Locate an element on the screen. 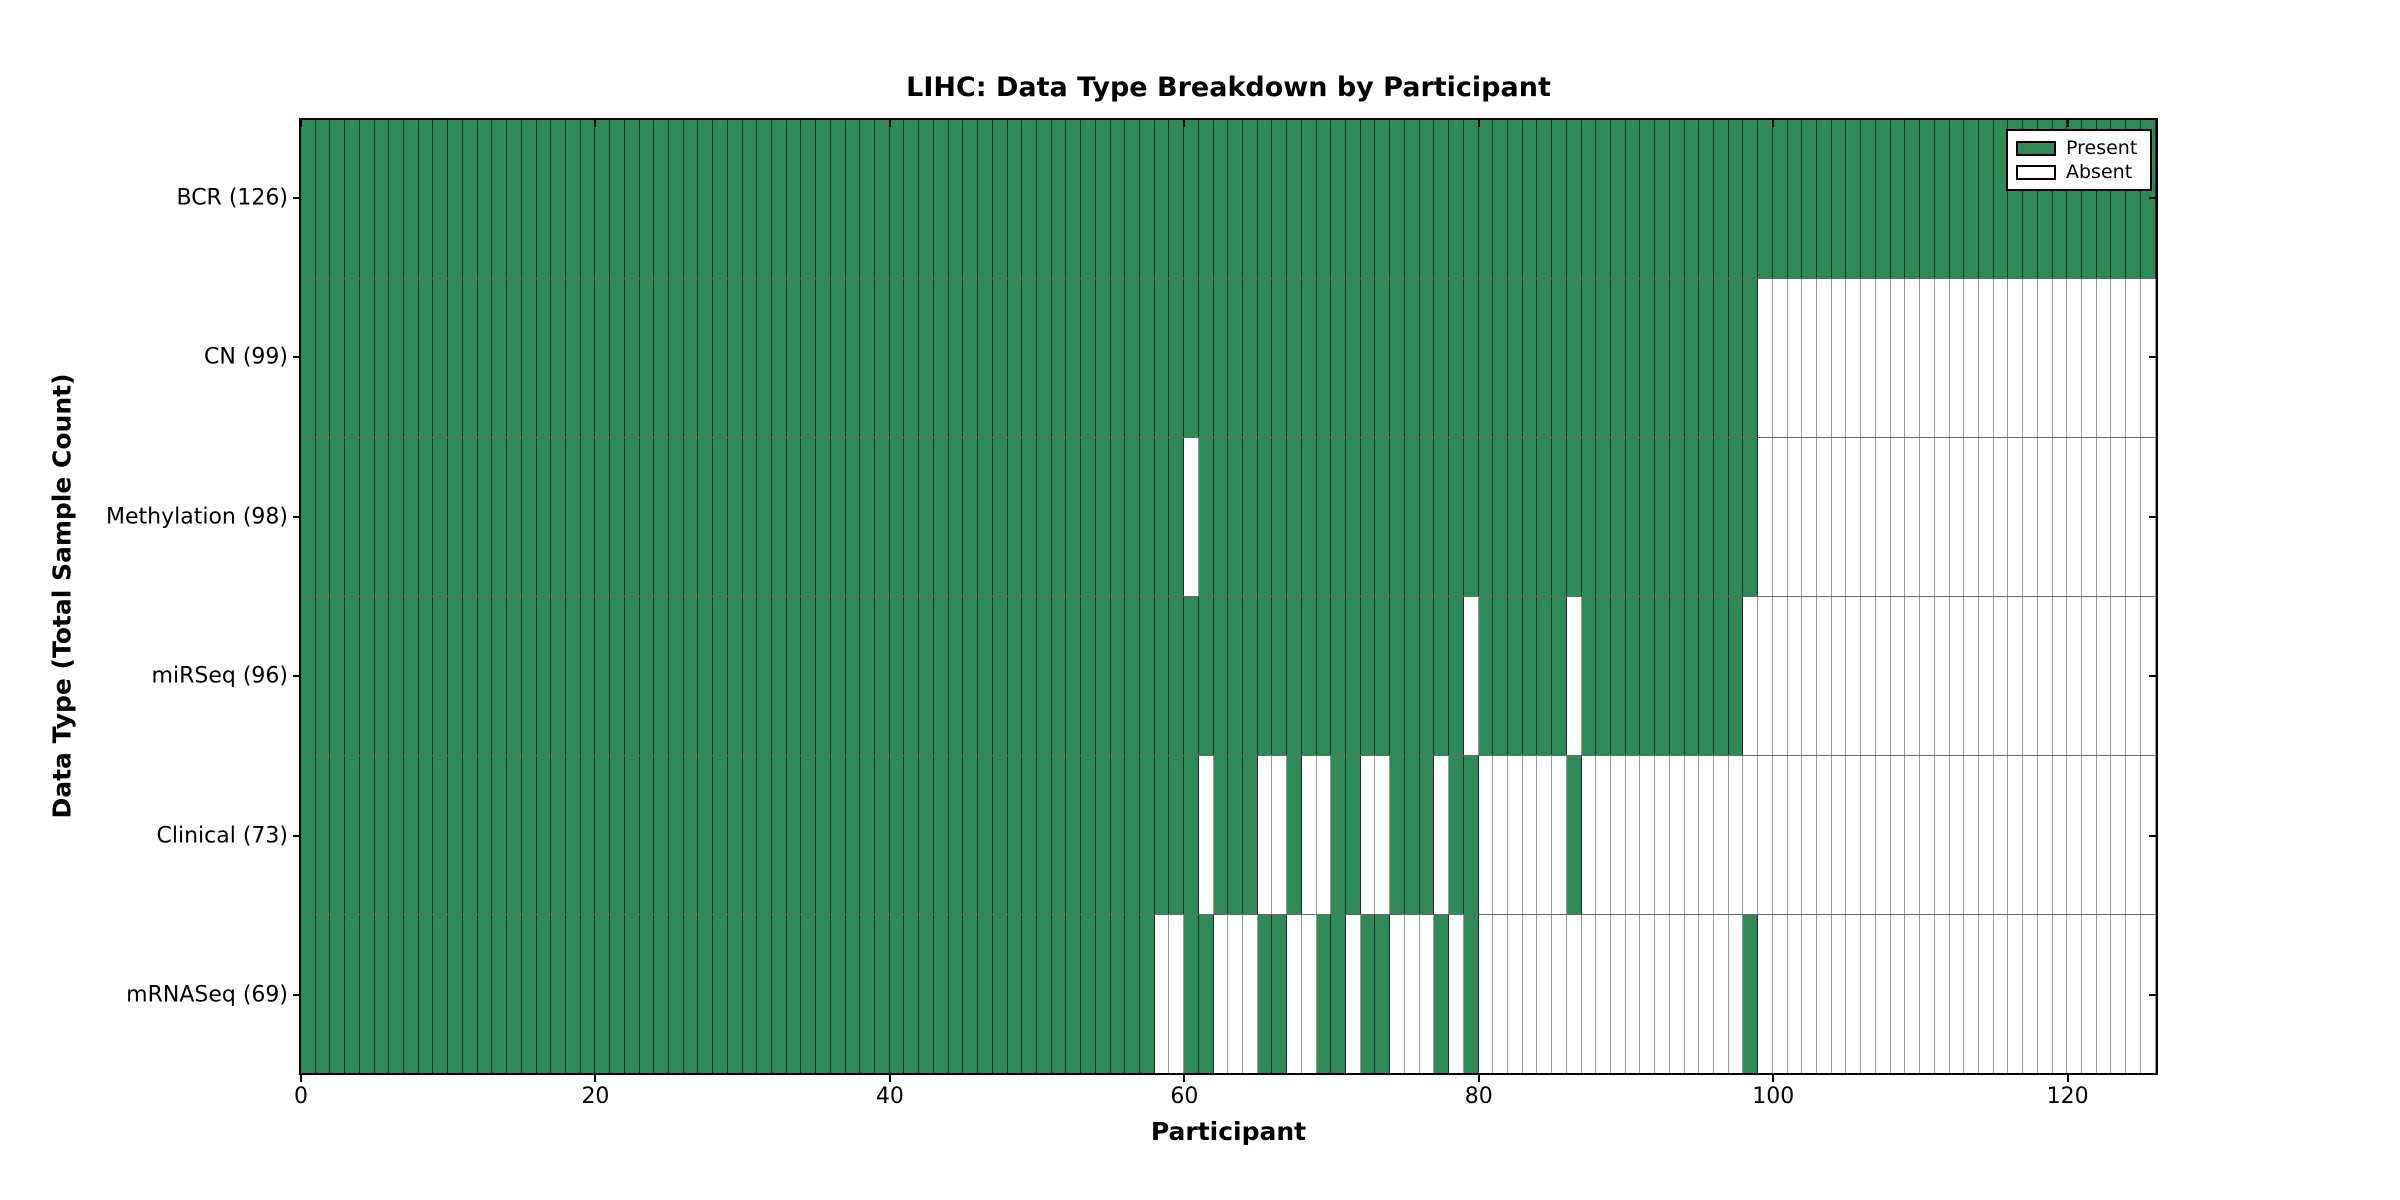  cell-mRNASeq-14-present is located at coordinates (514, 994).